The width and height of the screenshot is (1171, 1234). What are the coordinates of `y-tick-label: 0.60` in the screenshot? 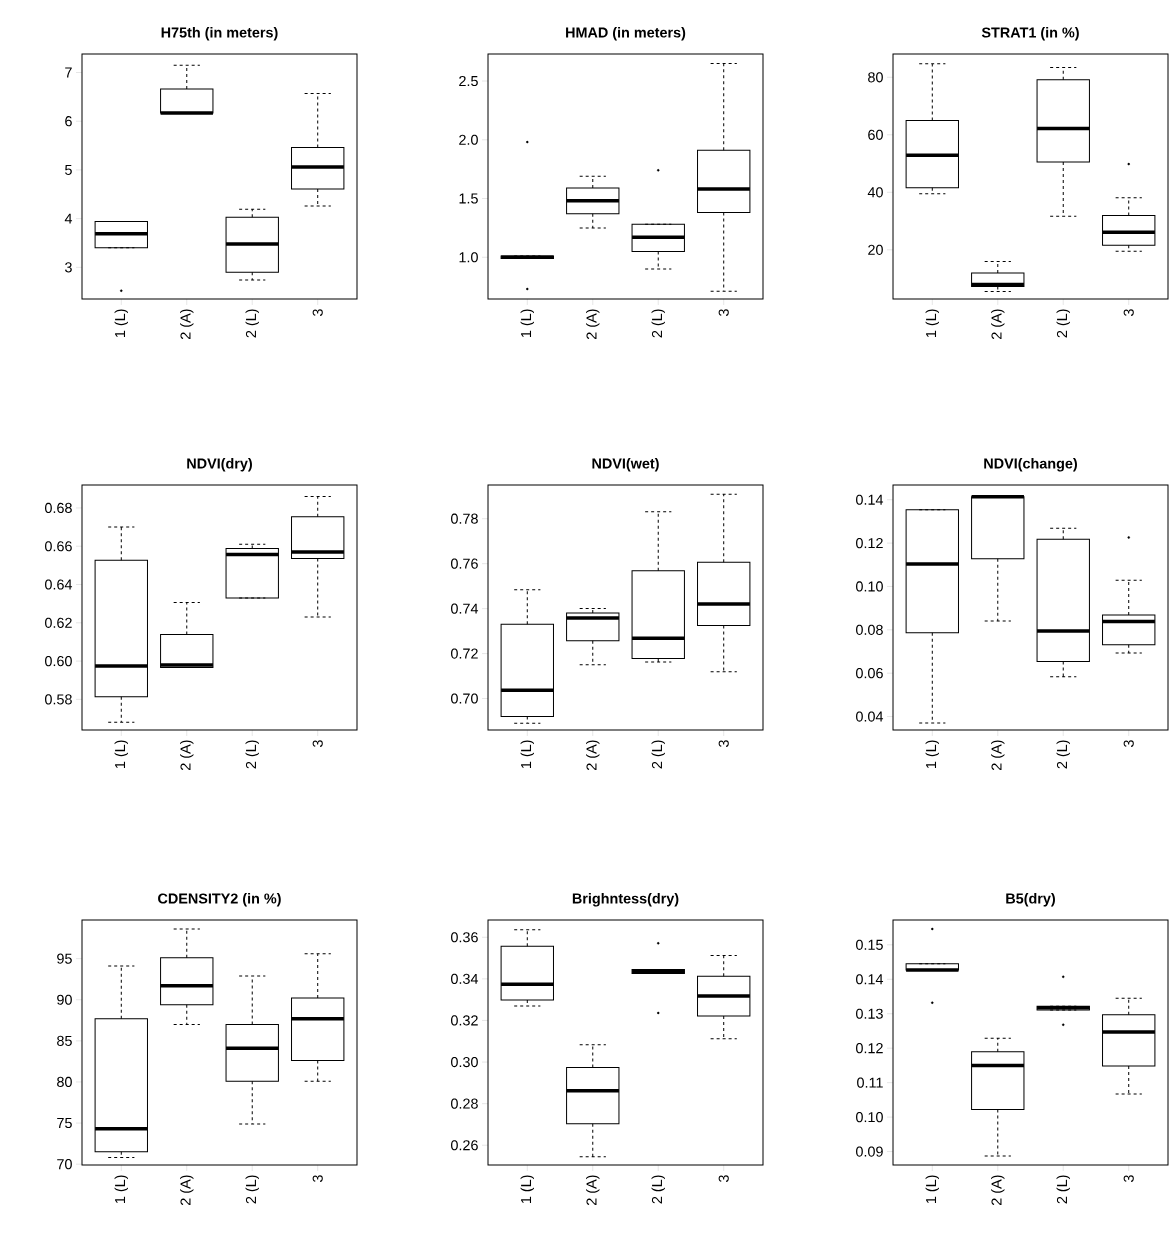 It's located at (58, 661).